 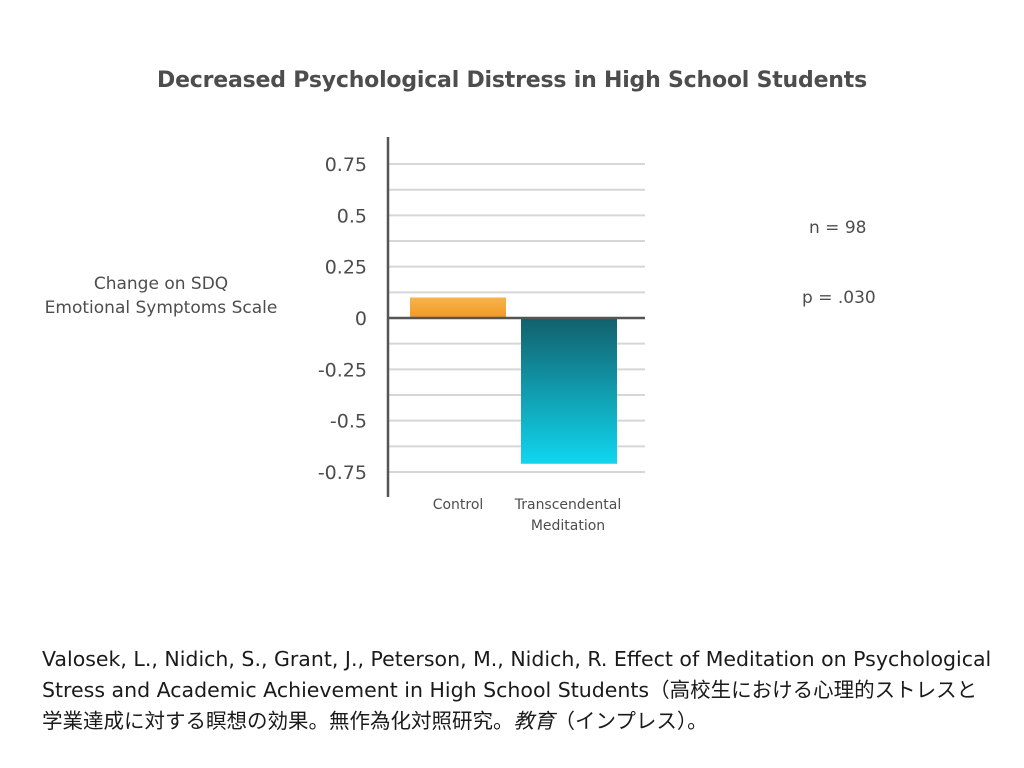 I want to click on y-axis-label: Change on SDQ Emotional Symptoms Scale, so click(x=161, y=296).